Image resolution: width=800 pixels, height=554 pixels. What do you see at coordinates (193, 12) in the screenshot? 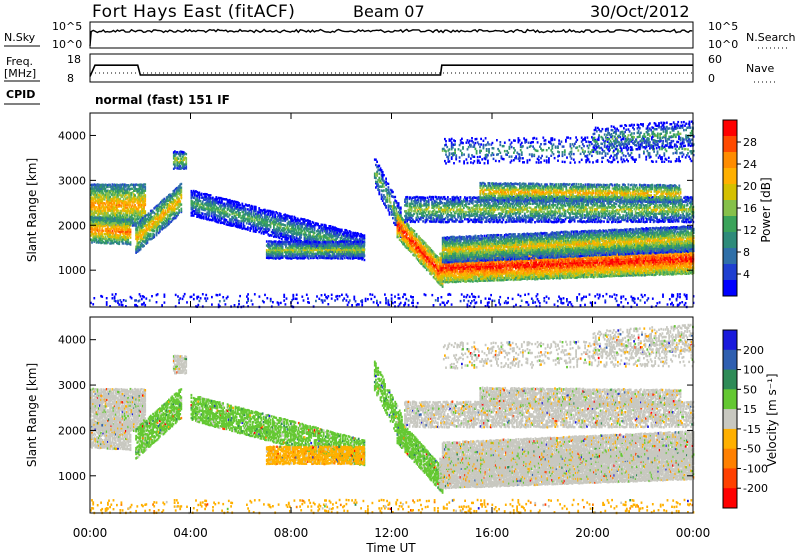
I see `station-title: Fort Hays East (fitACF)` at bounding box center [193, 12].